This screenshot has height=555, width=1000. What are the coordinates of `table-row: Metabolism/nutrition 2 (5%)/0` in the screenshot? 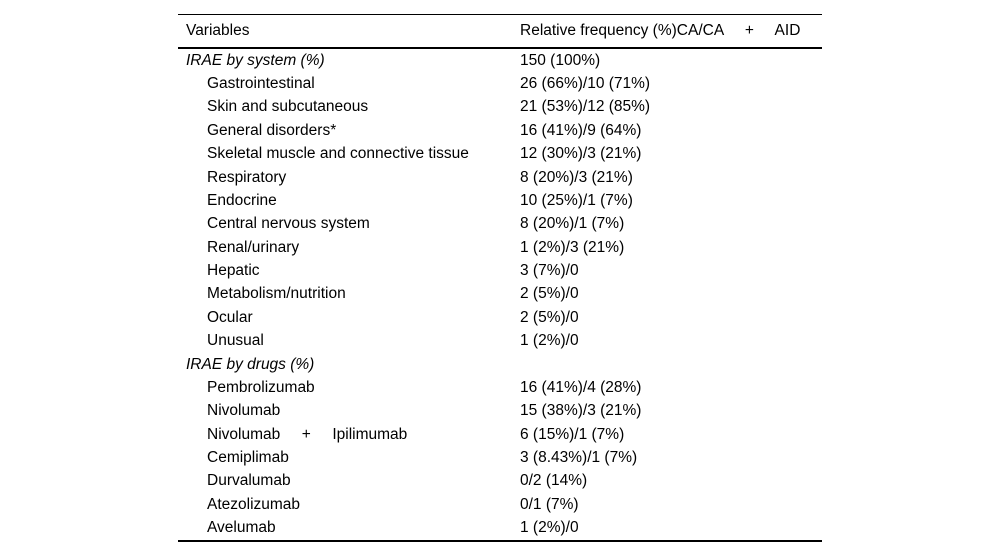 It's located at (500, 294).